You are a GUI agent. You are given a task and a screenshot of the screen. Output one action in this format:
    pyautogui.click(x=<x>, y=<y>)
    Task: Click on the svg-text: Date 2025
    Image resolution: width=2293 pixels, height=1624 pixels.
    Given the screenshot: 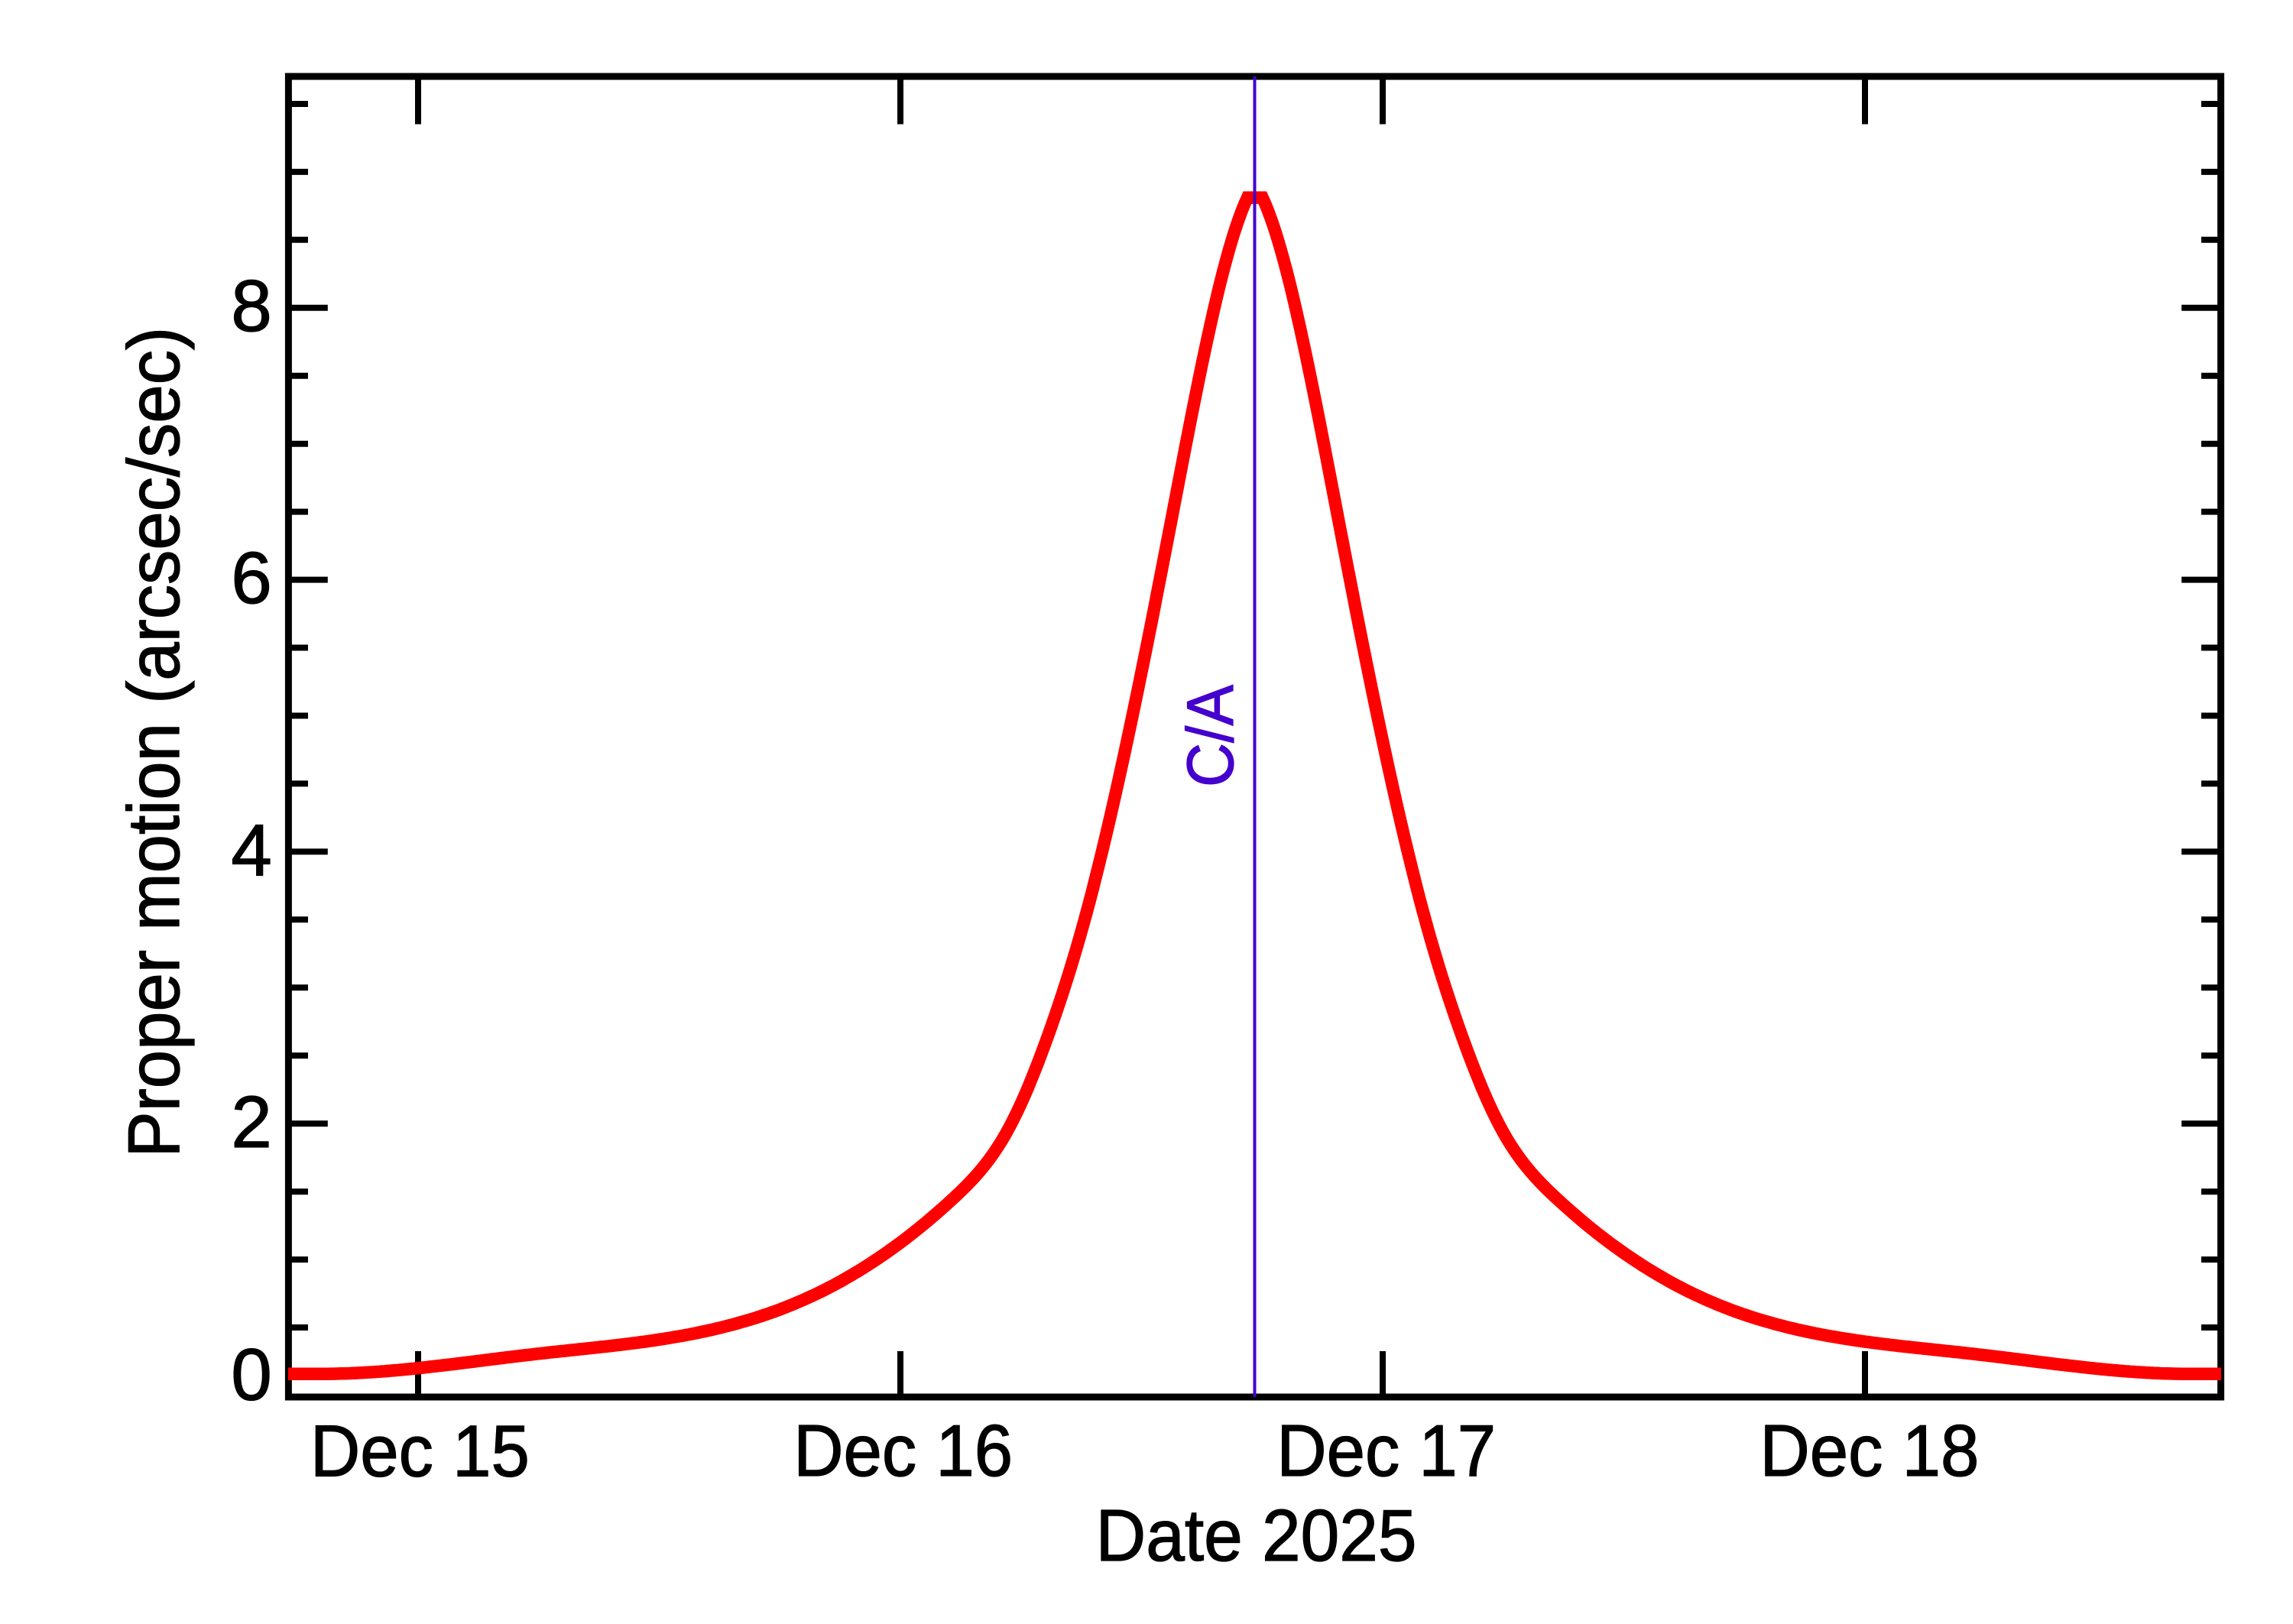 What is the action you would take?
    pyautogui.click(x=1256, y=1536)
    